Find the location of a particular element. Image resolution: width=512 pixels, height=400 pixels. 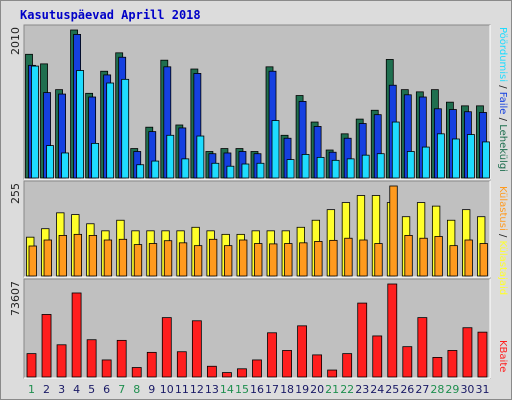

x-tick-label: 23 is located at coordinates (362, 389).